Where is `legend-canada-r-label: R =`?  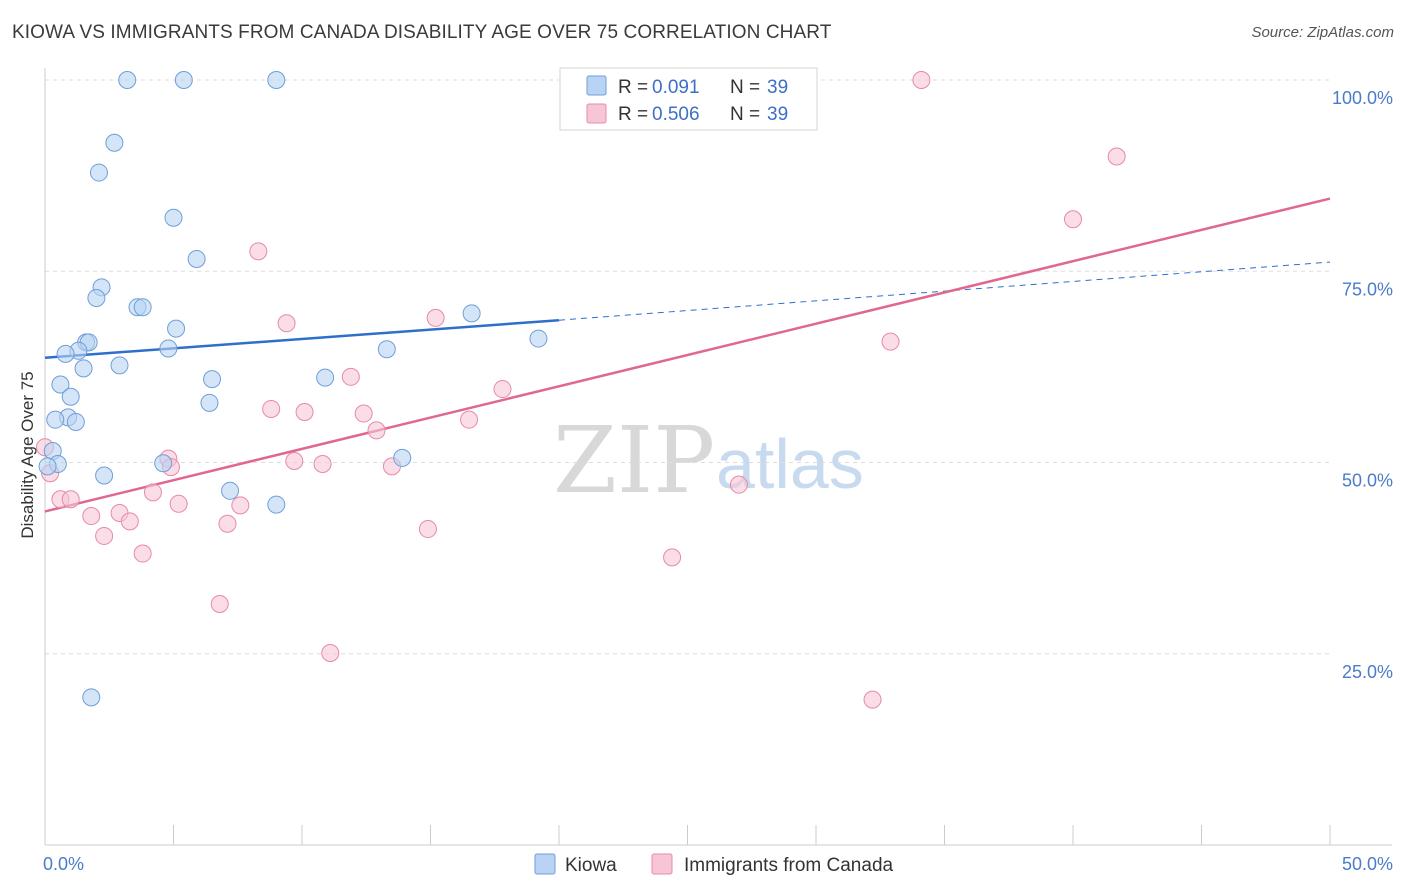
legend-canada-r-label: R = is located at coordinates (633, 114).